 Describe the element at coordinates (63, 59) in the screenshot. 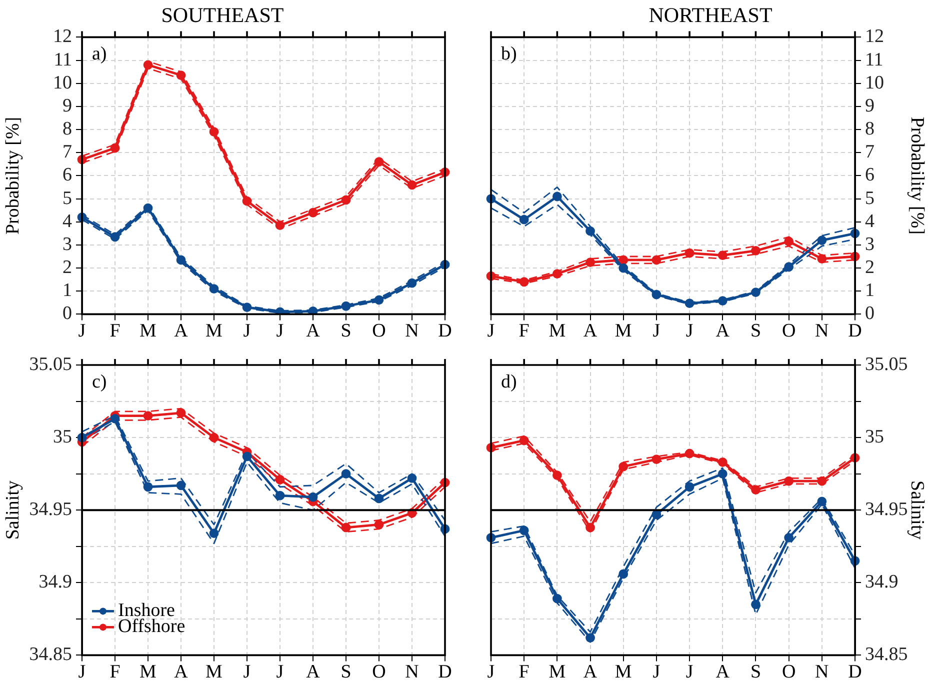

I see `y-tick-label: 11` at that location.